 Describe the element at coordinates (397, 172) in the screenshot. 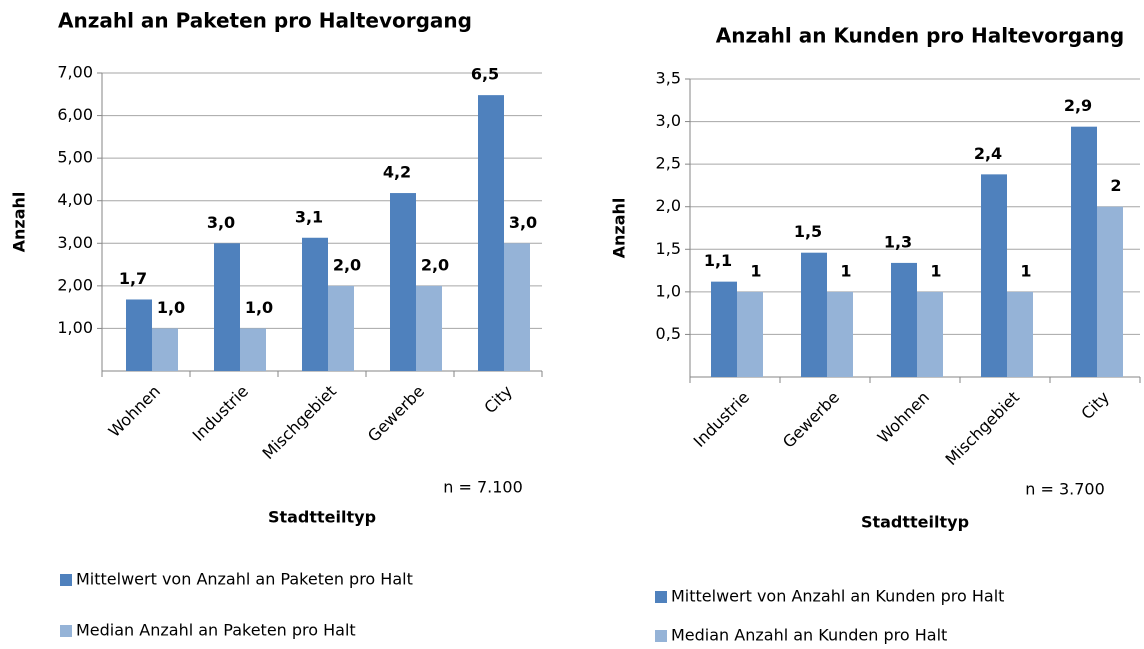

I see `data-label: 4,2` at that location.